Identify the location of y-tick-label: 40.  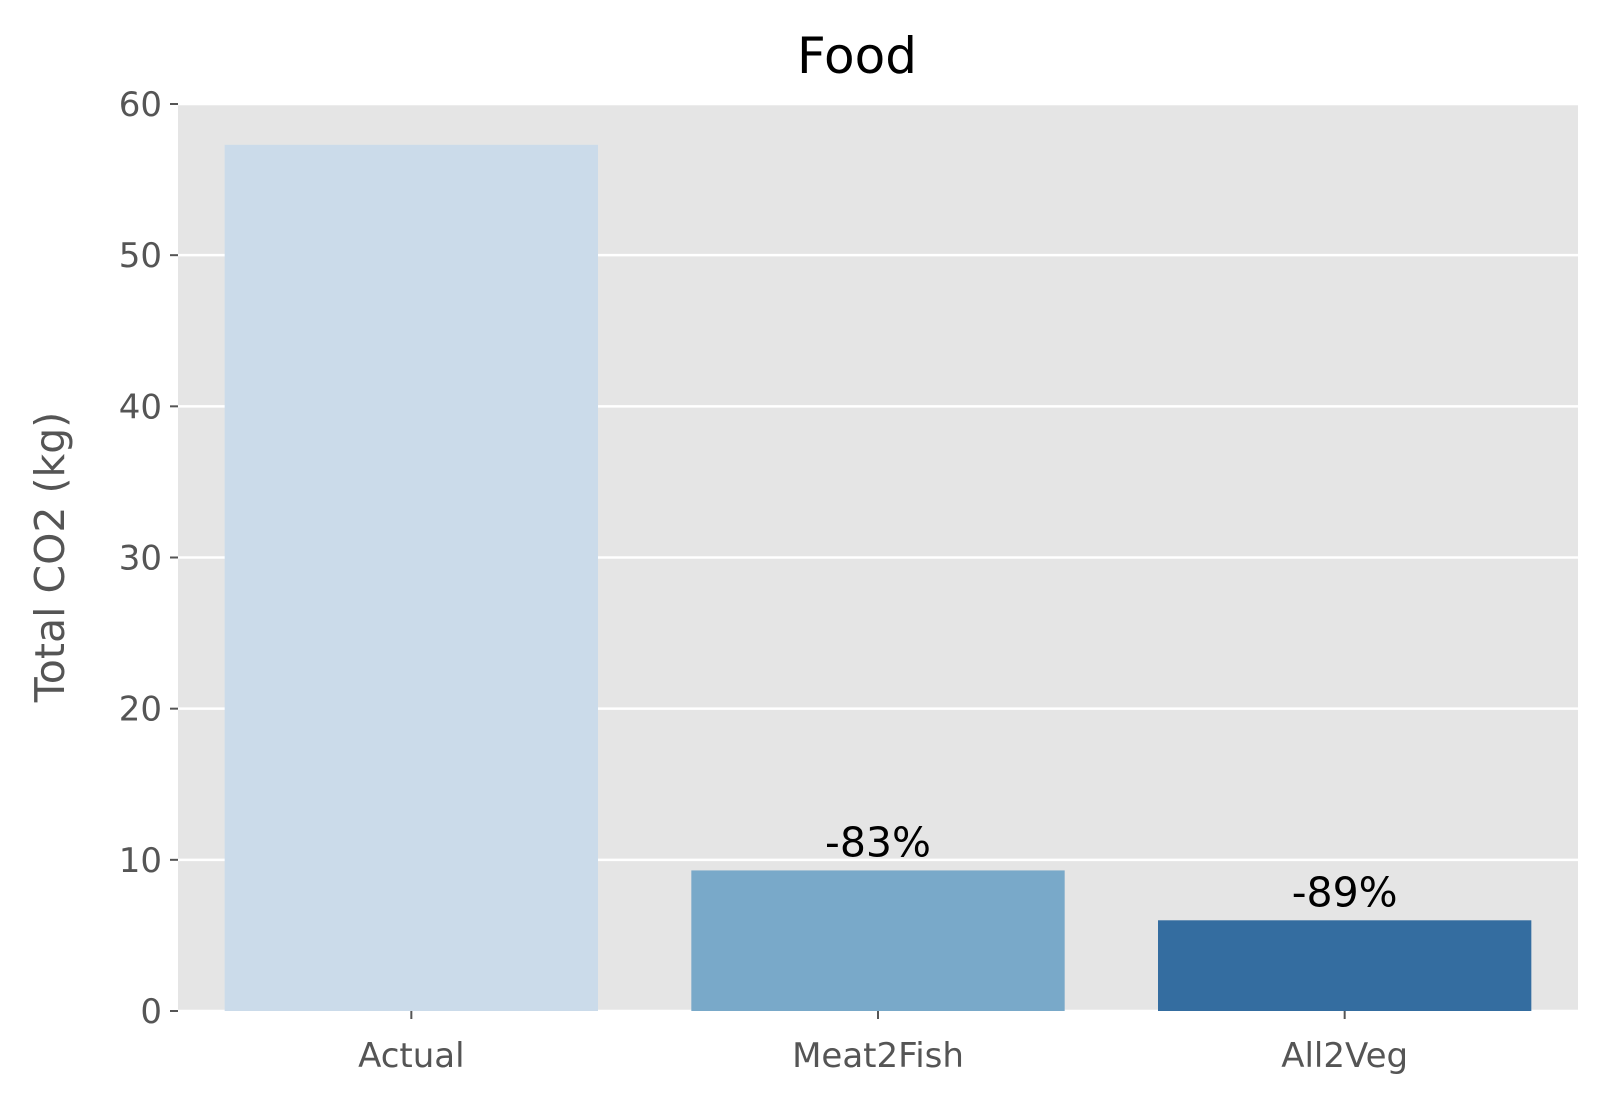
(140, 407).